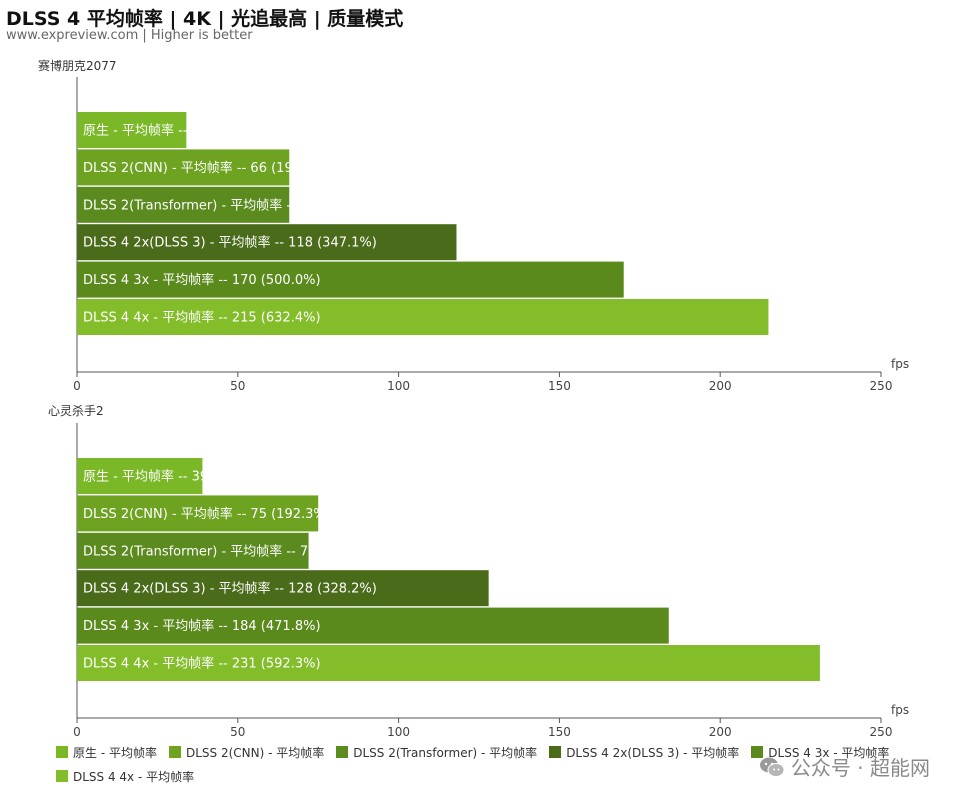 This screenshot has width=960, height=804. What do you see at coordinates (177, 131) in the screenshot?
I see `bar-data-label: 原生 - 平均帧率 -- 34 (100.0%)` at bounding box center [177, 131].